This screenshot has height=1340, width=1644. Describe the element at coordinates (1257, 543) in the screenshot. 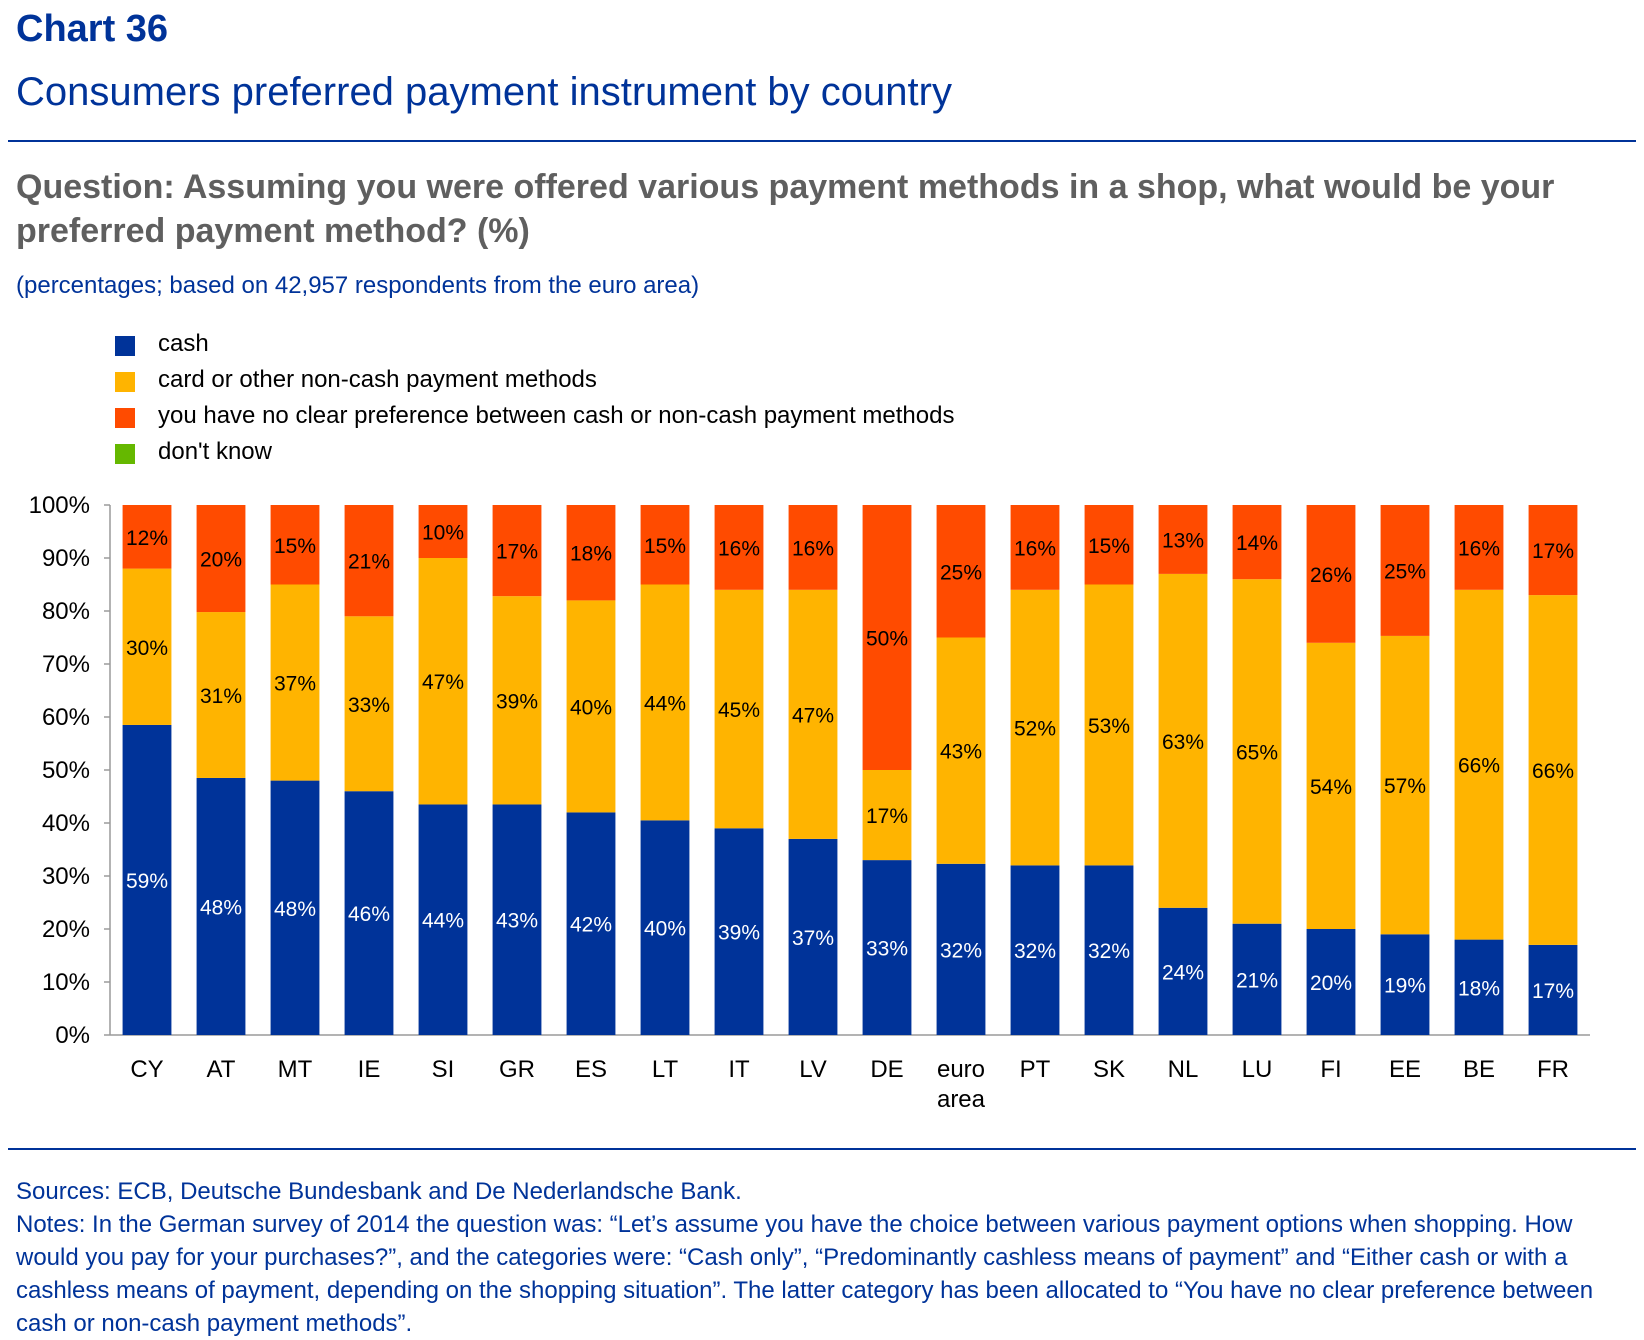

I see `data-label-no_preference-LU: 14%` at that location.